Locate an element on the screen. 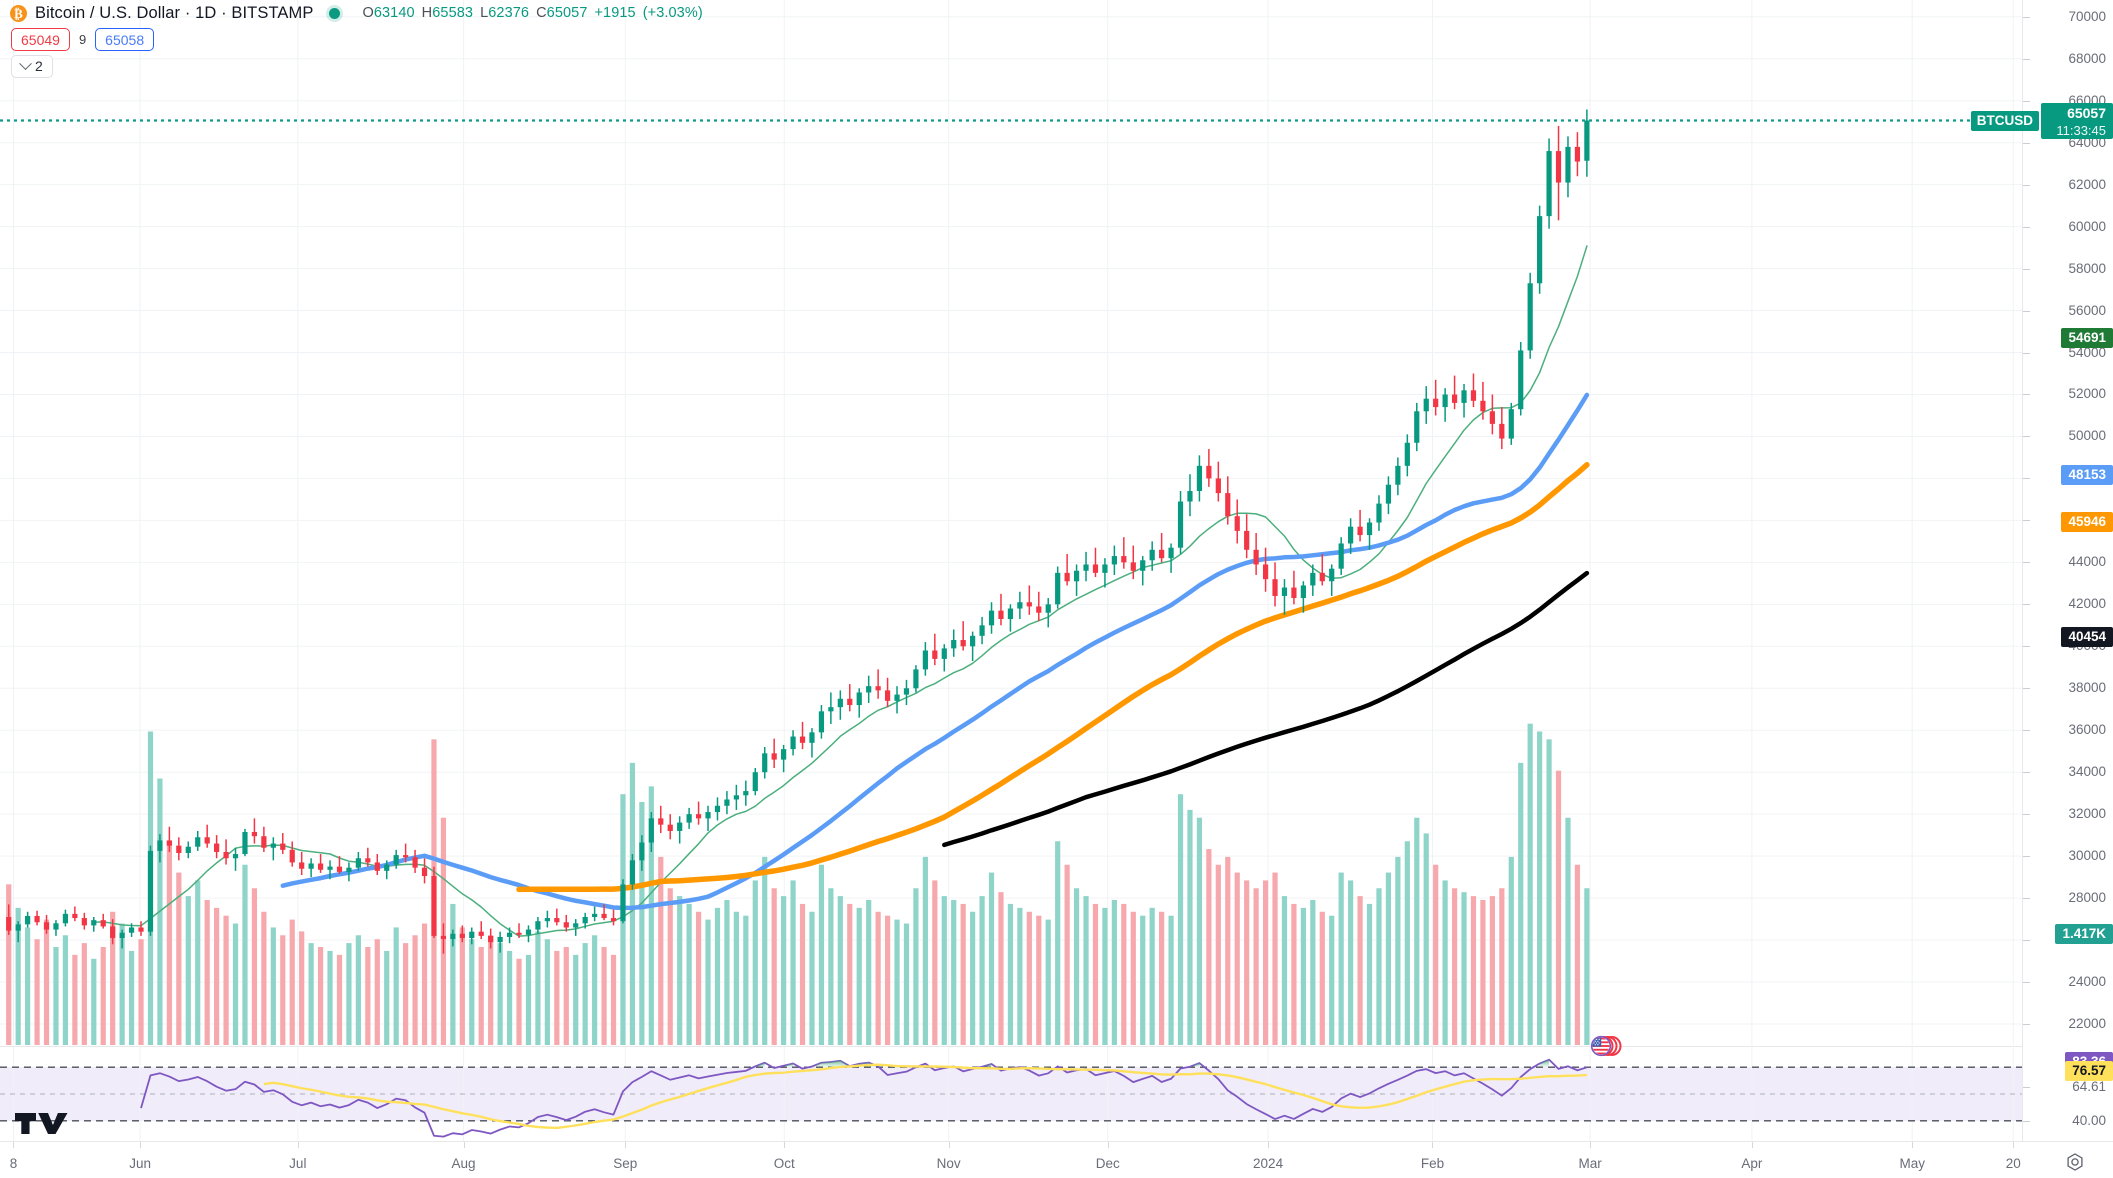 The height and width of the screenshot is (1178, 2113). price-axis-tick: 56000 is located at coordinates (2068, 311).